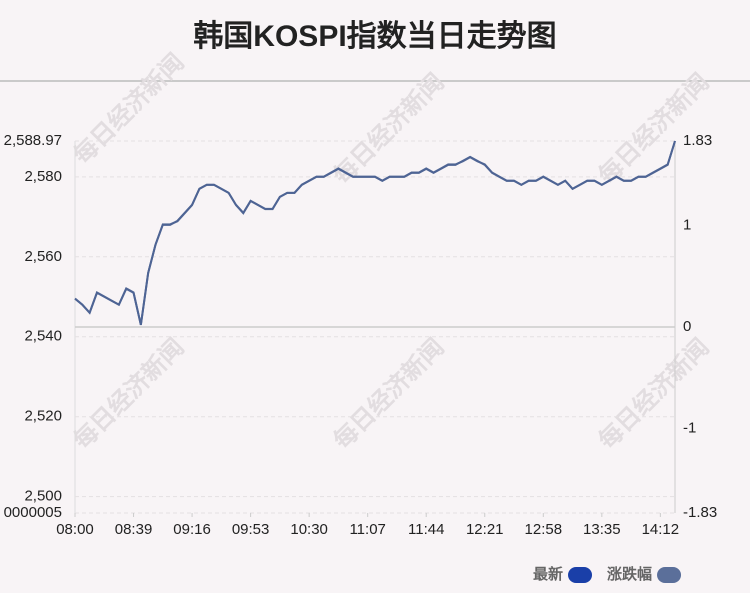  Describe the element at coordinates (192, 529) in the screenshot. I see `x-tick-label: 09:16` at that location.